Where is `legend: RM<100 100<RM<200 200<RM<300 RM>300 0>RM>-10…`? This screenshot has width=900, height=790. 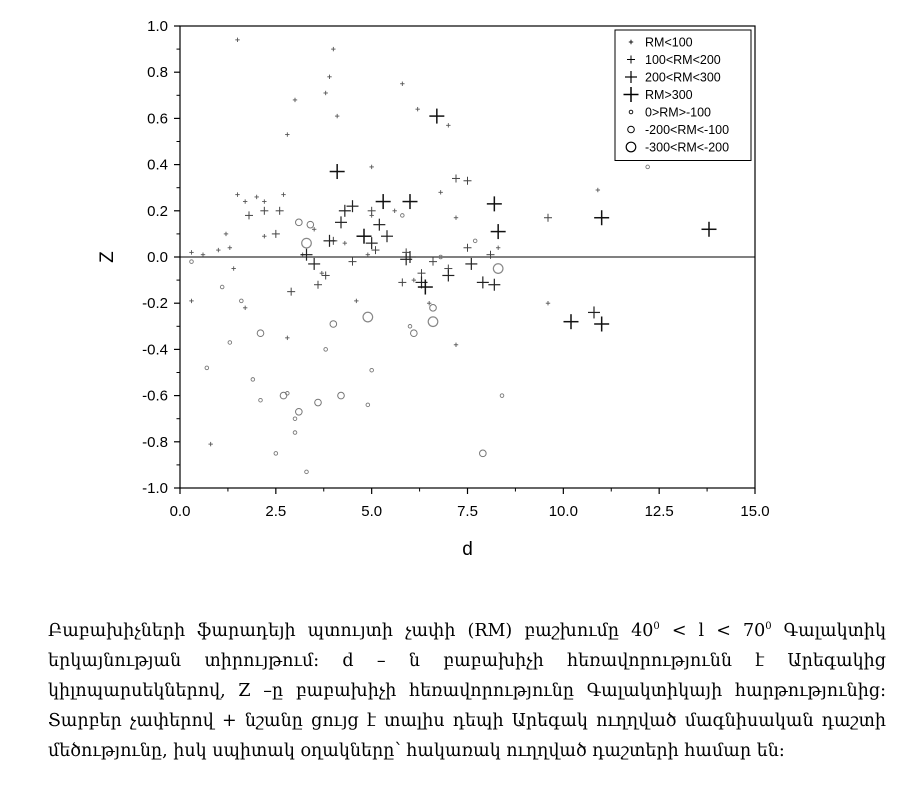
legend: RM<100 100<RM<200 200<RM<300 RM>300 0>RM>-10… is located at coordinates (683, 95).